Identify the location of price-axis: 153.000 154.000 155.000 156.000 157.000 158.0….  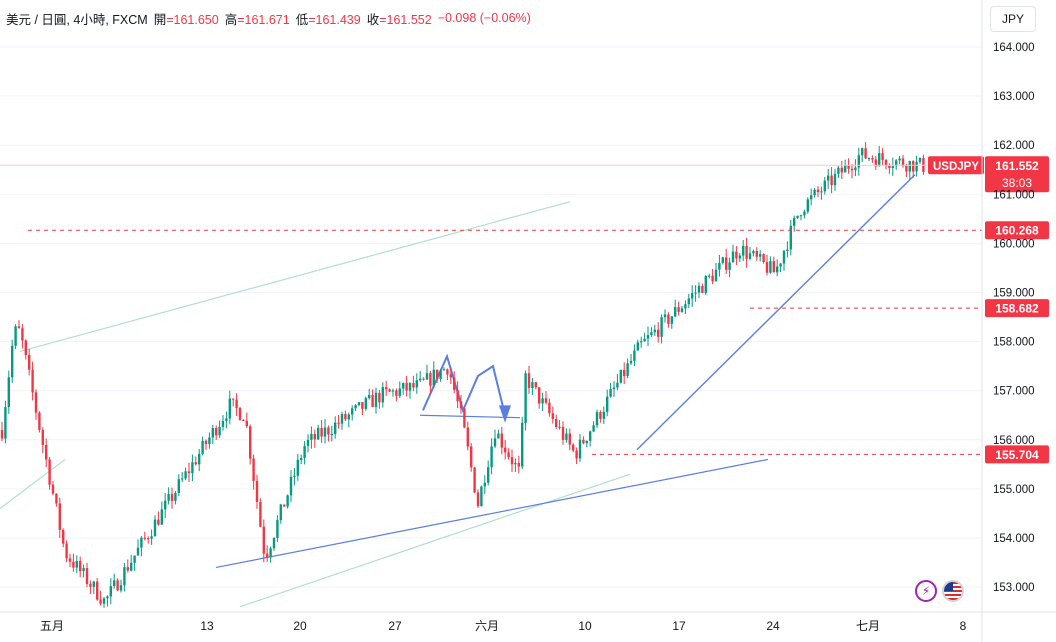
(1008, 321).